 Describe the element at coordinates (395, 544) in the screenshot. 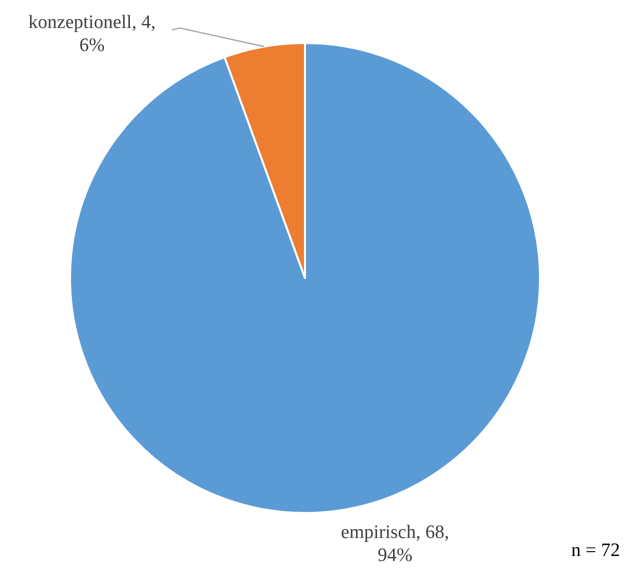

I see `slice-label: empirisch, 68, 94%` at that location.